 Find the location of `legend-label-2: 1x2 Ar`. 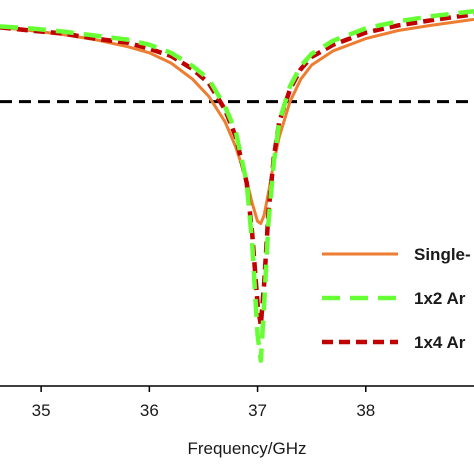

legend-label-2: 1x2 Ar is located at coordinates (440, 298).